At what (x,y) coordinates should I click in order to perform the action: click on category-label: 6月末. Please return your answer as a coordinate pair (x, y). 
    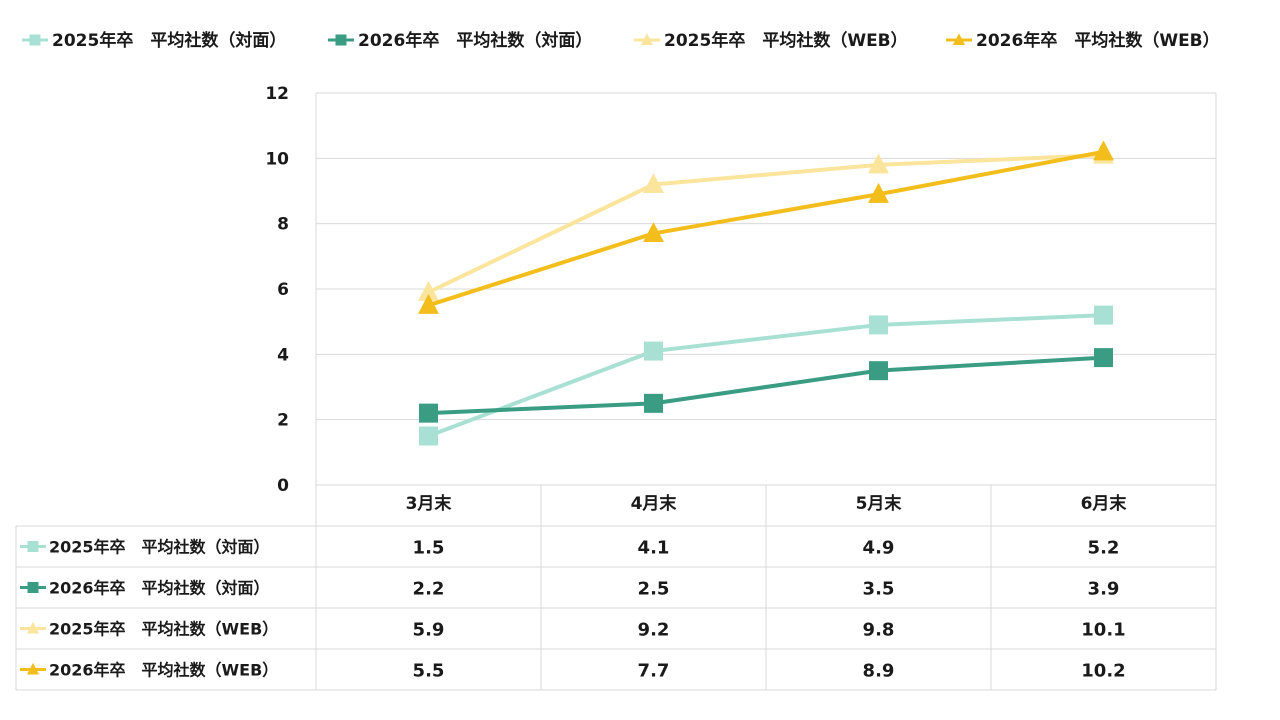
    Looking at the image, I should click on (1104, 503).